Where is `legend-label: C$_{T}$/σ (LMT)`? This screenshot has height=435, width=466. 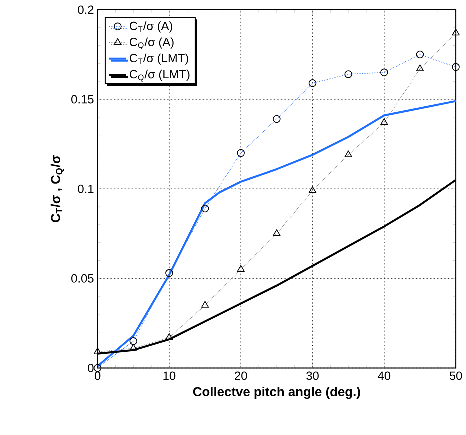
legend-label: C$_{T}$/σ (LMT) is located at coordinates (159, 59).